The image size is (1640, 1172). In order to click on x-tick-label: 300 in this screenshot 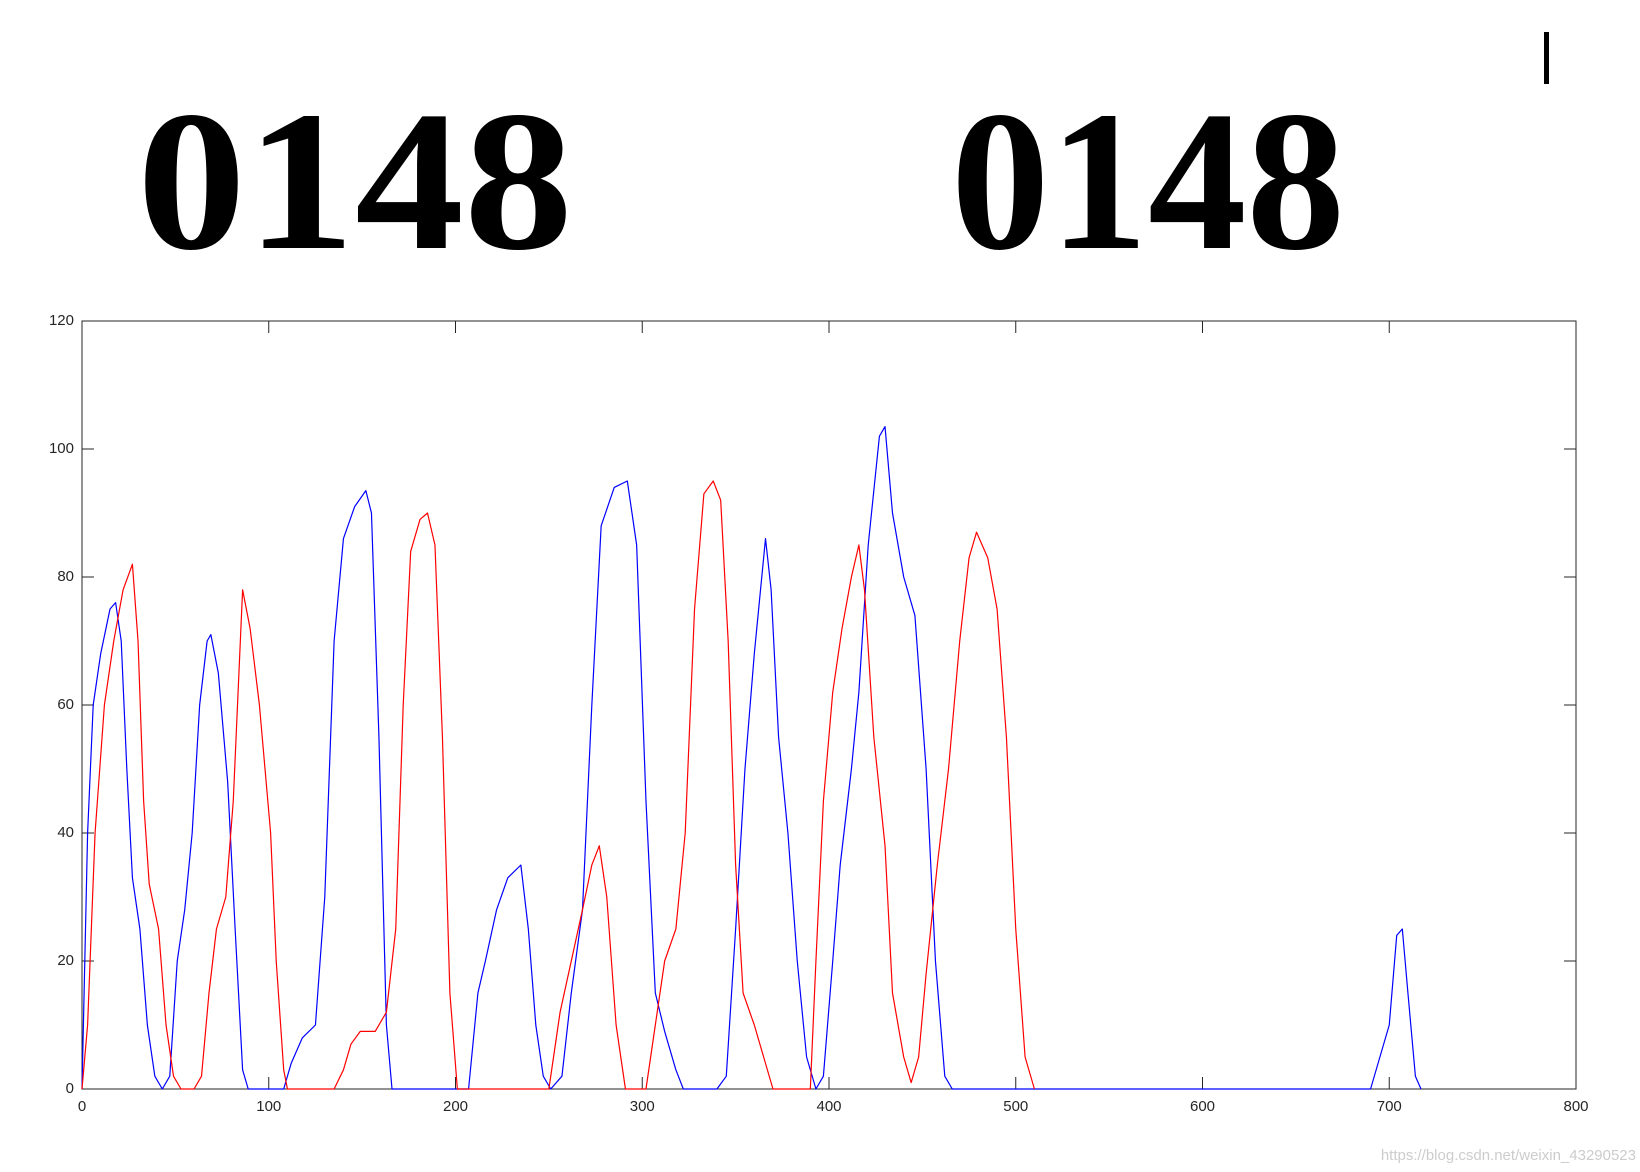, I will do `click(642, 1106)`.